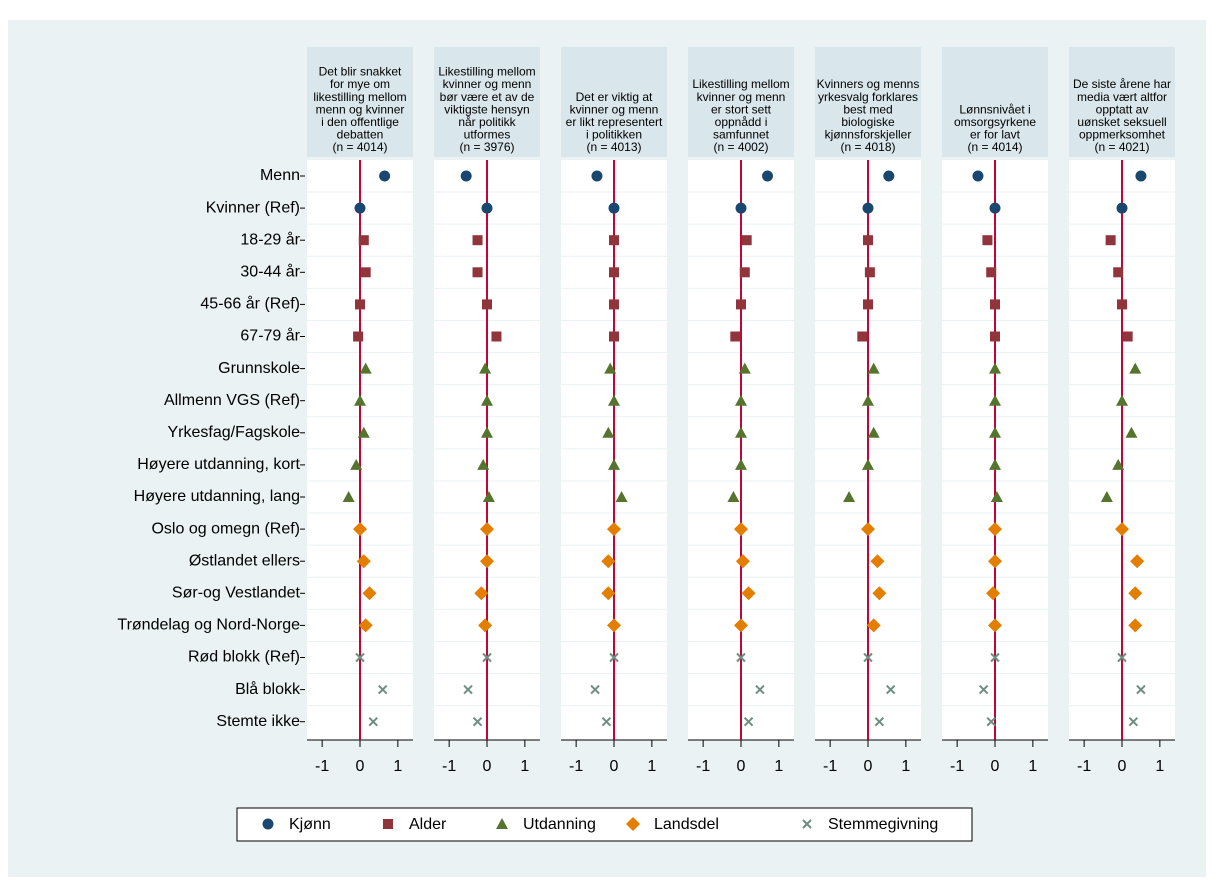 The image size is (1214, 884). What do you see at coordinates (868, 135) in the screenshot?
I see `panel-title: kjønnsforskjeller` at bounding box center [868, 135].